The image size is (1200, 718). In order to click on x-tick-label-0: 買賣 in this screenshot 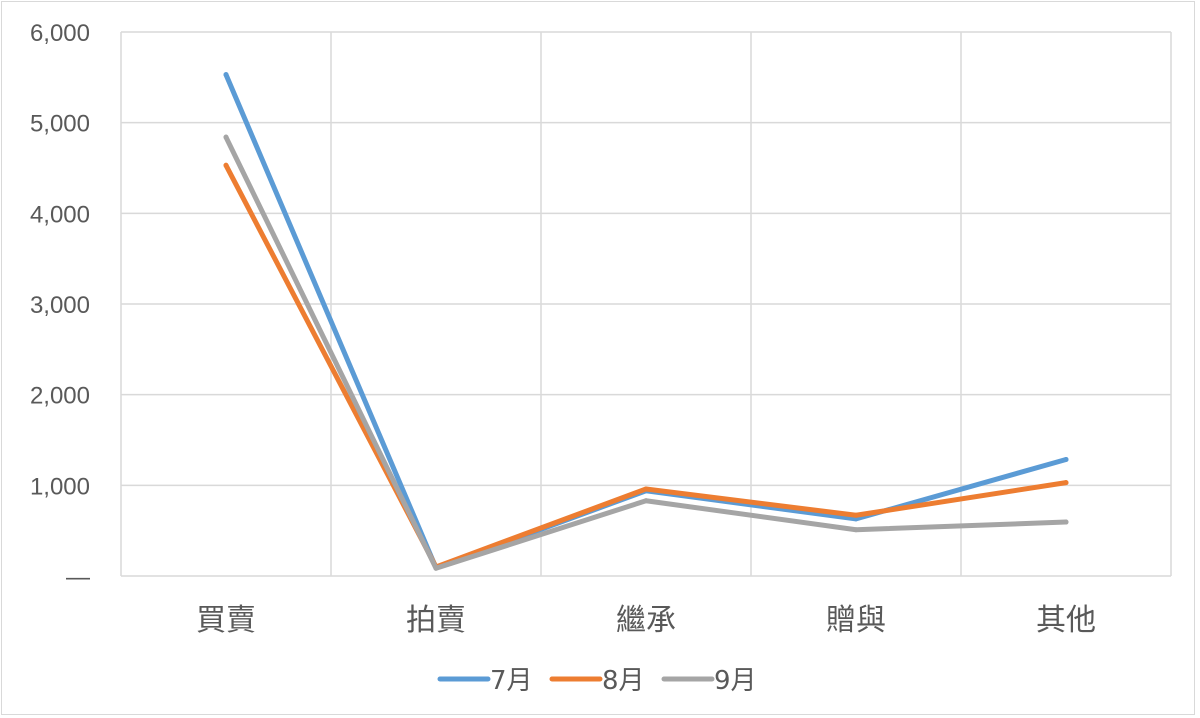, I will do `click(226, 620)`.